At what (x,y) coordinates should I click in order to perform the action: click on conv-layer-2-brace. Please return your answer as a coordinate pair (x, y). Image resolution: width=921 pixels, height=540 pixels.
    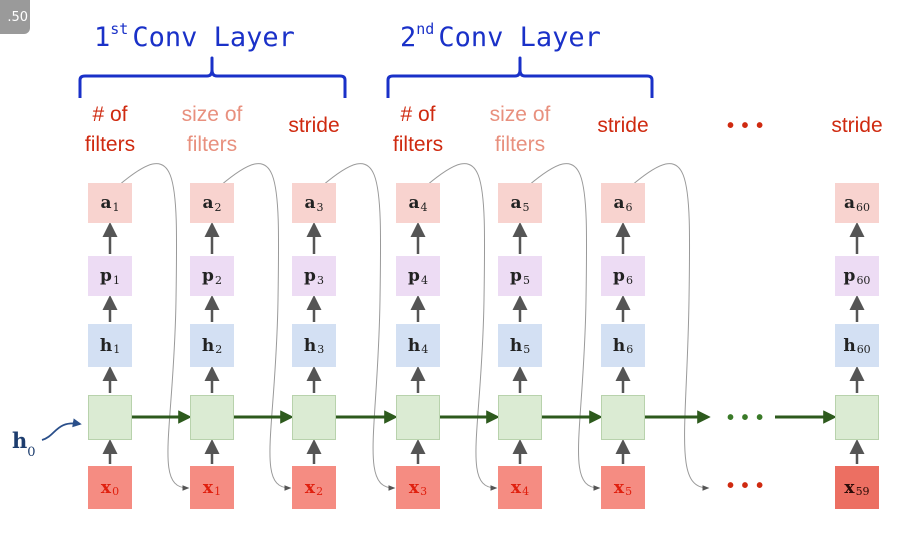
    Looking at the image, I should click on (520, 77).